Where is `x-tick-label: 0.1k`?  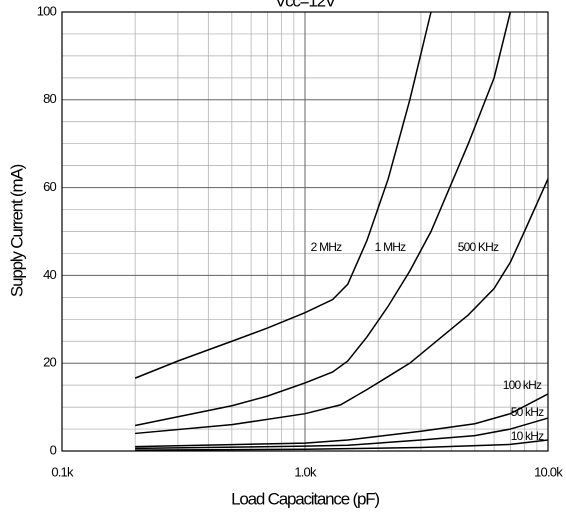 x-tick-label: 0.1k is located at coordinates (62, 471).